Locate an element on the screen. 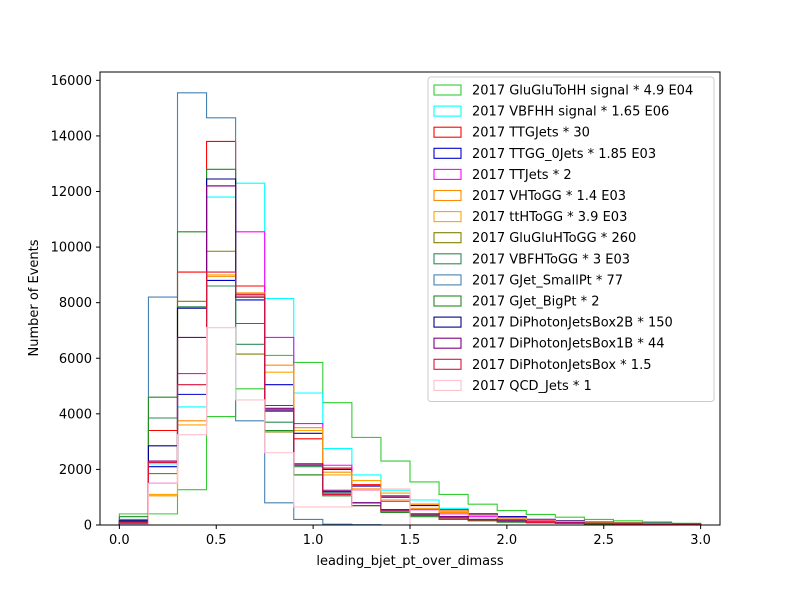 The height and width of the screenshot is (600, 800). y-tick-label: 0 is located at coordinates (88, 526).